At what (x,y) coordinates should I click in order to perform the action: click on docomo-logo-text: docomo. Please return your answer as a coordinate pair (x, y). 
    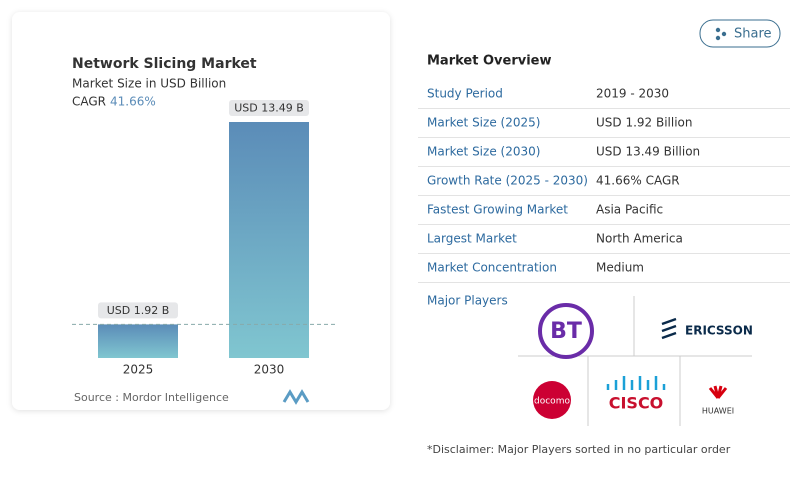
    Looking at the image, I should click on (552, 402).